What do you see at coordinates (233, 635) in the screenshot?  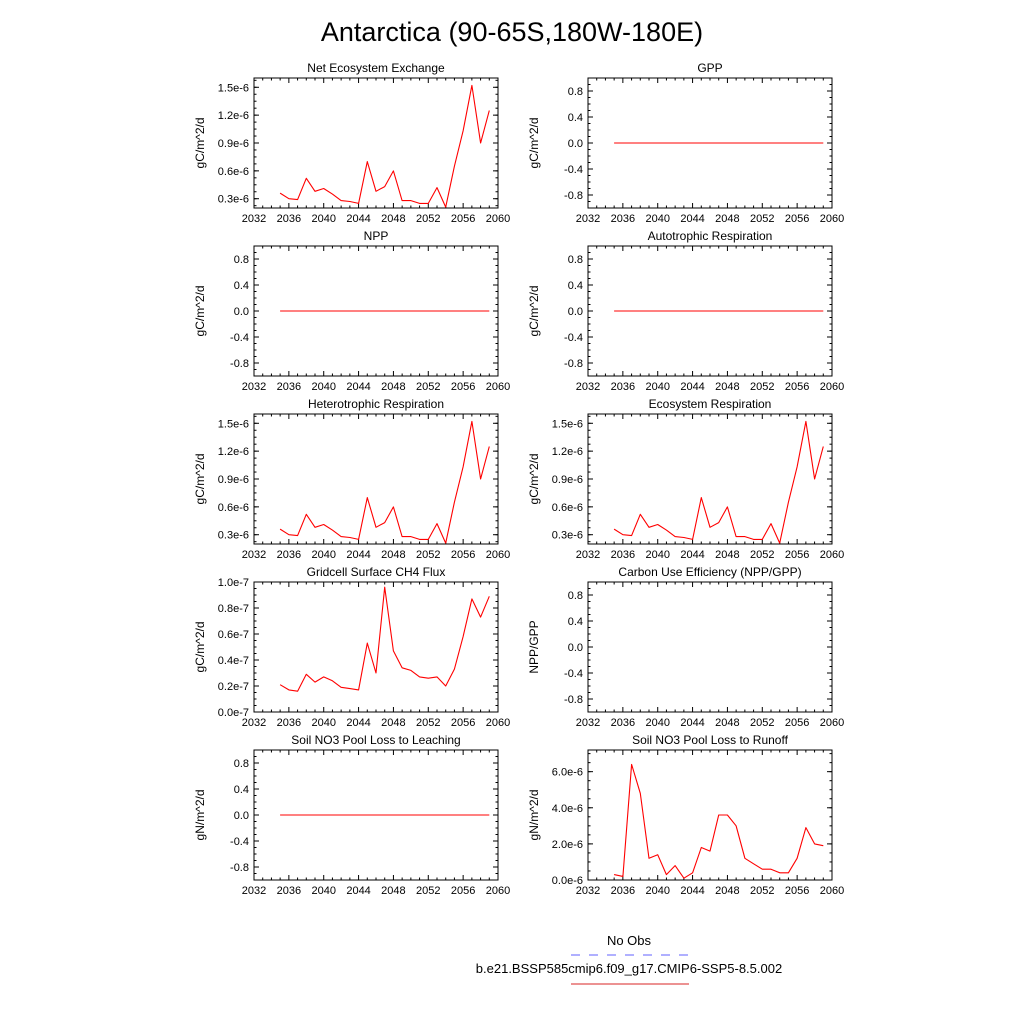 I see `y-tick-label: 0.6e-7` at bounding box center [233, 635].